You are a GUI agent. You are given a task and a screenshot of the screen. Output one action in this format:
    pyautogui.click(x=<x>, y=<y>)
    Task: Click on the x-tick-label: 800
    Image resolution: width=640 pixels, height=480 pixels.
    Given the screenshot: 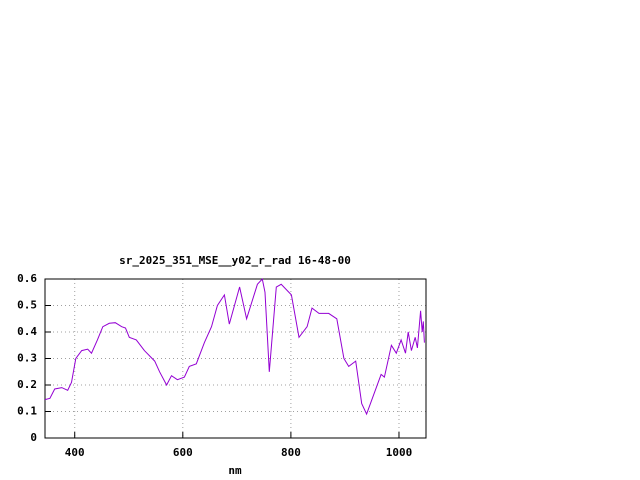 What is the action you would take?
    pyautogui.click(x=291, y=452)
    